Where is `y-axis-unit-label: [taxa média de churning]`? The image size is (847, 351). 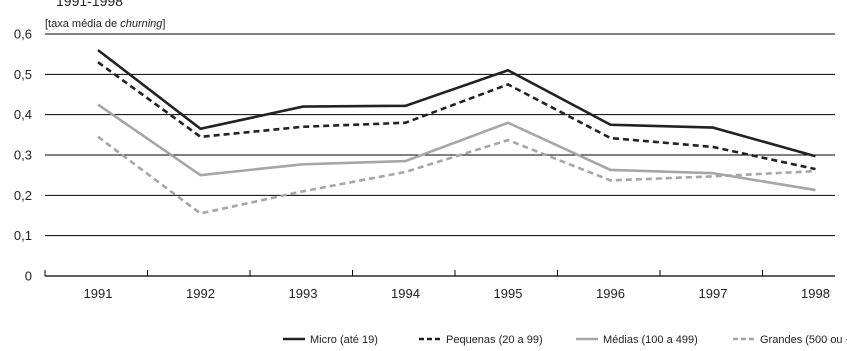 y-axis-unit-label: [taxa média de churning] is located at coordinates (105, 24).